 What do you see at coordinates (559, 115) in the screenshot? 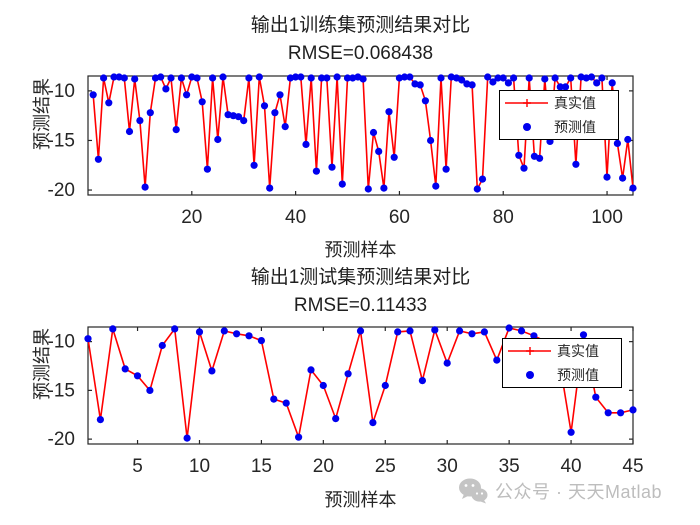
I see `train-legend: 真实值 预测值` at bounding box center [559, 115].